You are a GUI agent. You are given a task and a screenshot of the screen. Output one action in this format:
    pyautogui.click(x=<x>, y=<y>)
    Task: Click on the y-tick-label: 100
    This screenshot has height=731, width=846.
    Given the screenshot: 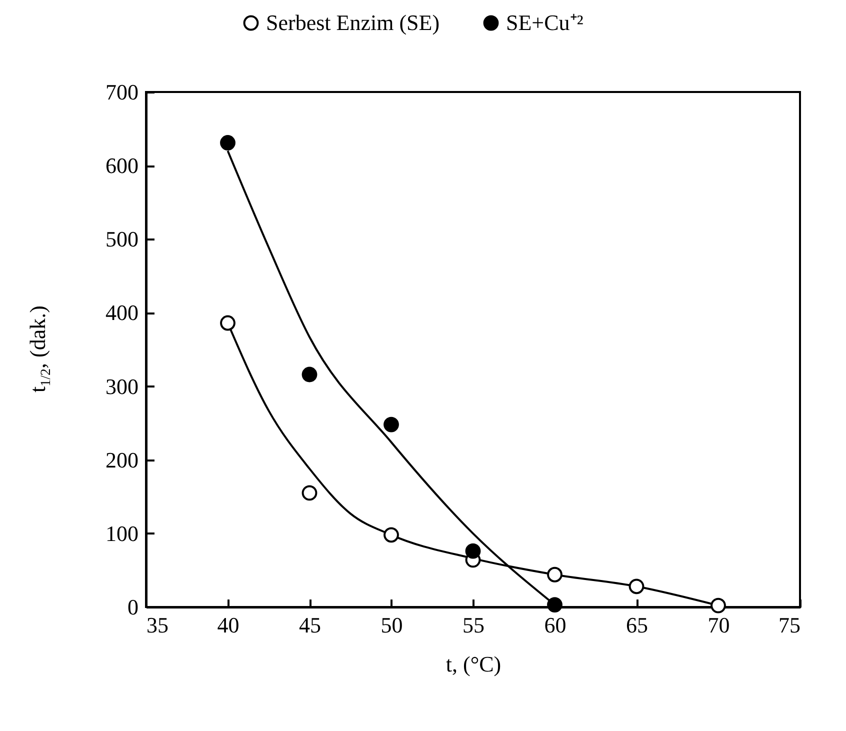 What is the action you would take?
    pyautogui.click(x=122, y=533)
    